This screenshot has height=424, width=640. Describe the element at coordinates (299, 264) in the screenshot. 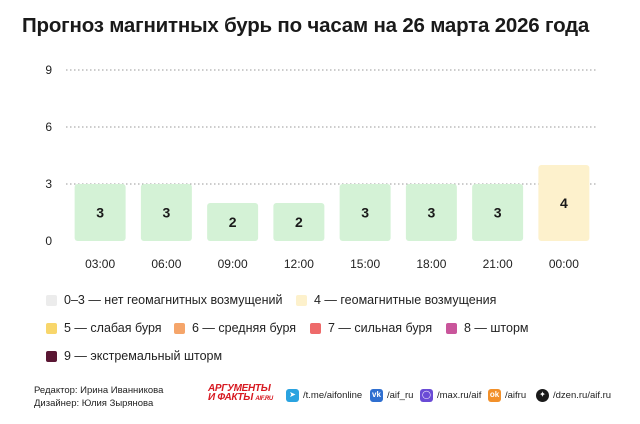

I see `x-tick-label: 12:00` at that location.